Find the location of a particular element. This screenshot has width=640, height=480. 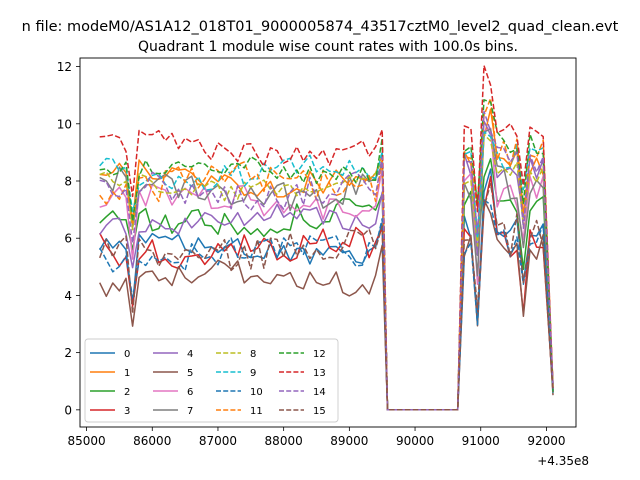

y-axis: 0 2 4 6 8 10 12 is located at coordinates (68, 238).